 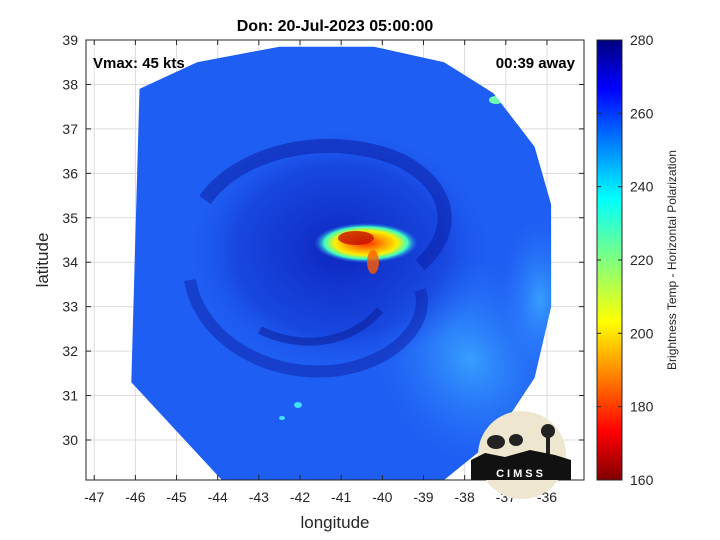 I want to click on y-tick-label: 36, so click(x=70, y=173).